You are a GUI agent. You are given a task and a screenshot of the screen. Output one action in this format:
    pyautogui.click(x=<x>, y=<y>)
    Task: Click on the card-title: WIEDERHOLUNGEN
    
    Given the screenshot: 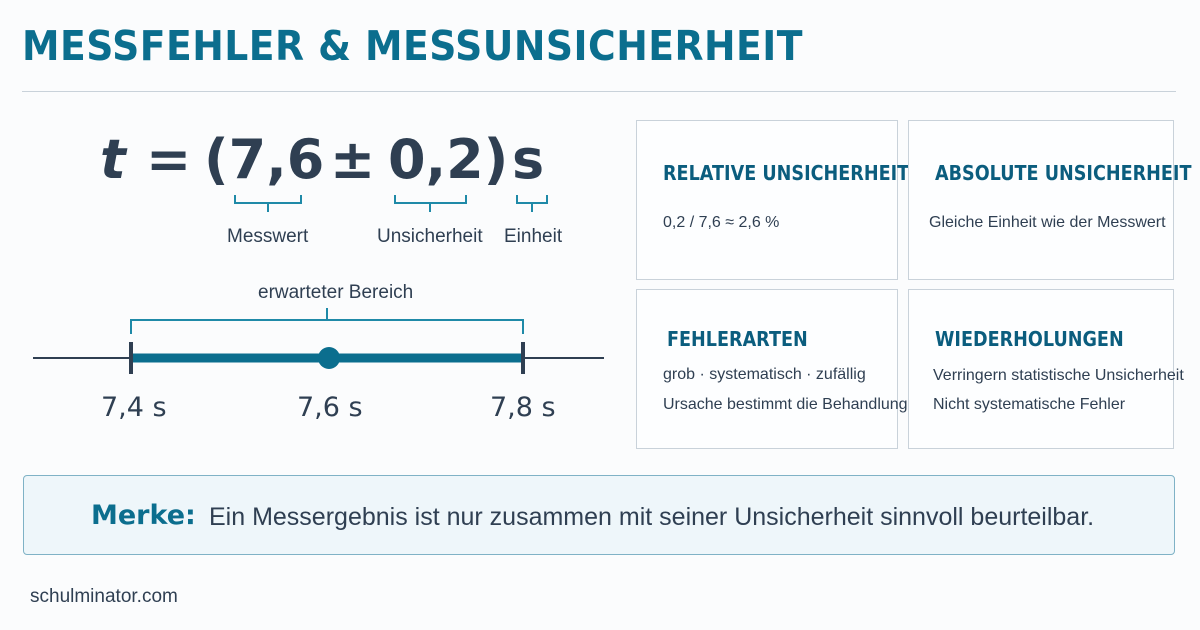 What is the action you would take?
    pyautogui.click(x=1029, y=339)
    